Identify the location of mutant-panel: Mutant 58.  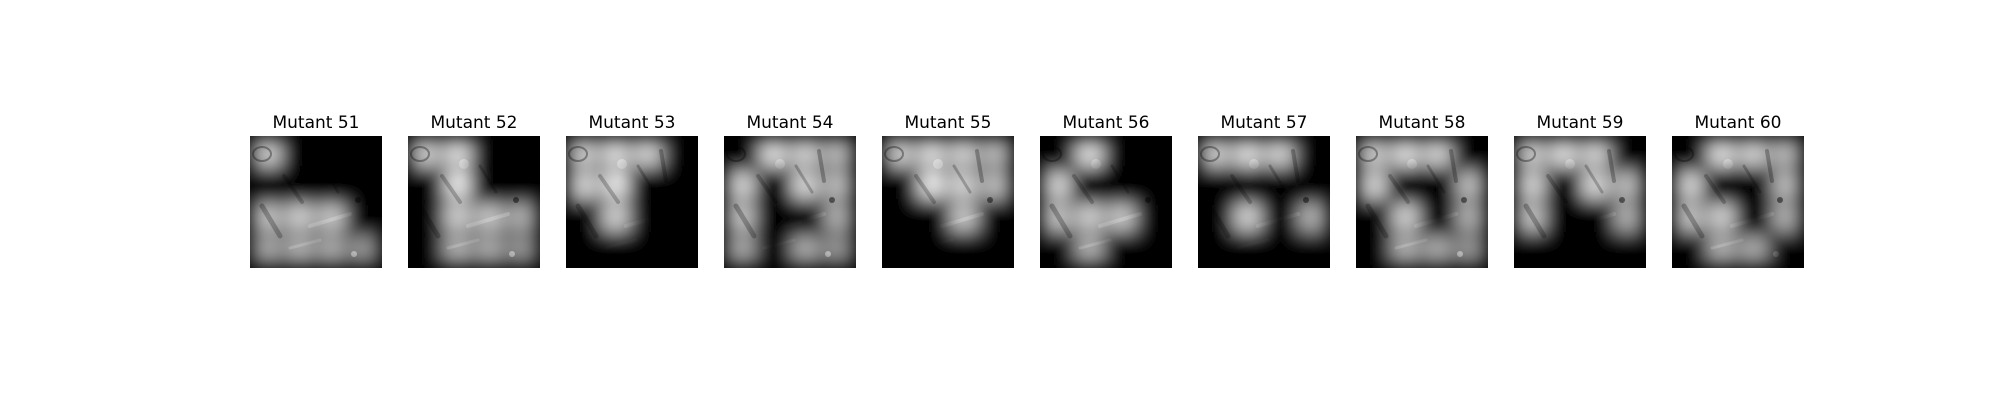
(1422, 190).